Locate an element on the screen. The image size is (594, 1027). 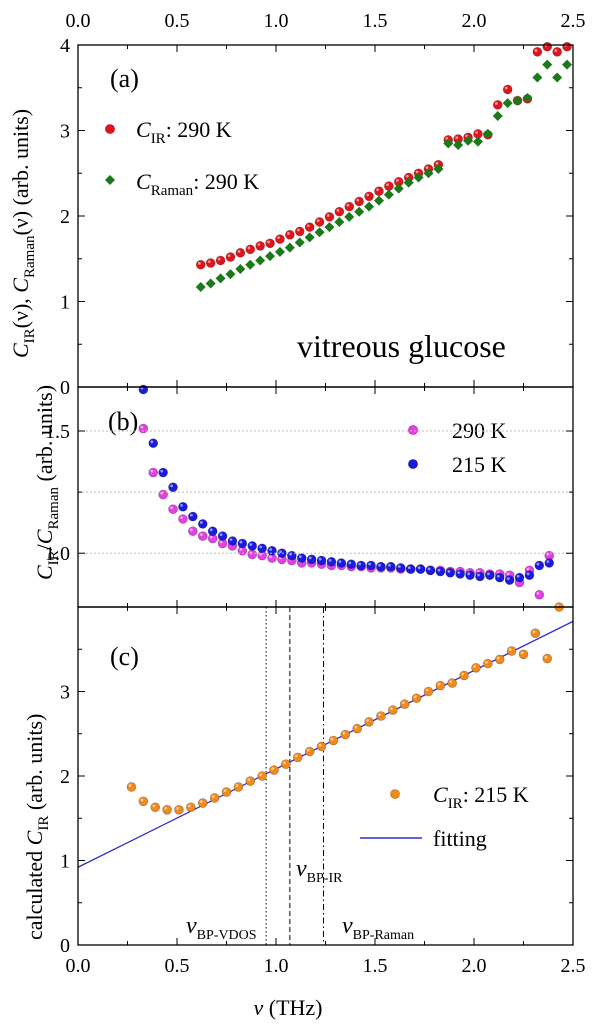
x-tick-label-top: 1.5 is located at coordinates (375, 21).